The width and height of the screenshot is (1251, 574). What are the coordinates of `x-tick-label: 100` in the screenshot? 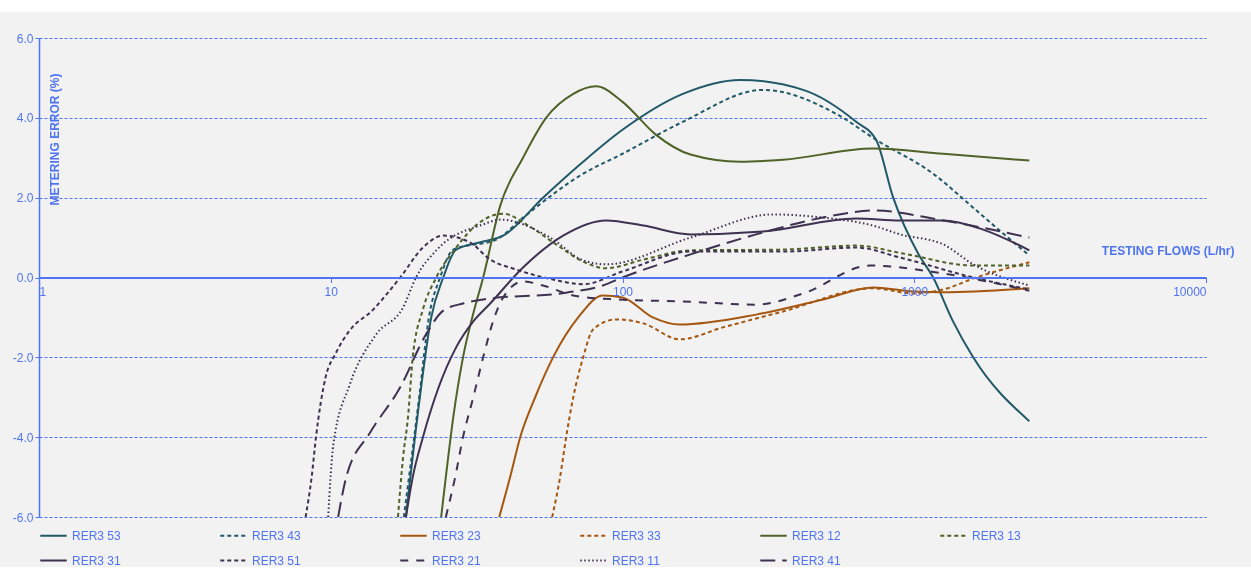 It's located at (623, 292).